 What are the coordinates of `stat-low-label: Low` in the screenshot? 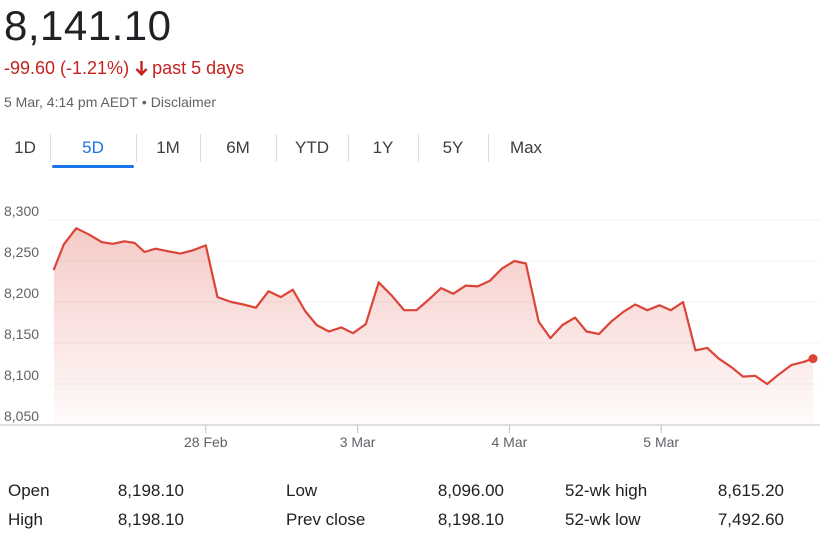 It's located at (302, 490).